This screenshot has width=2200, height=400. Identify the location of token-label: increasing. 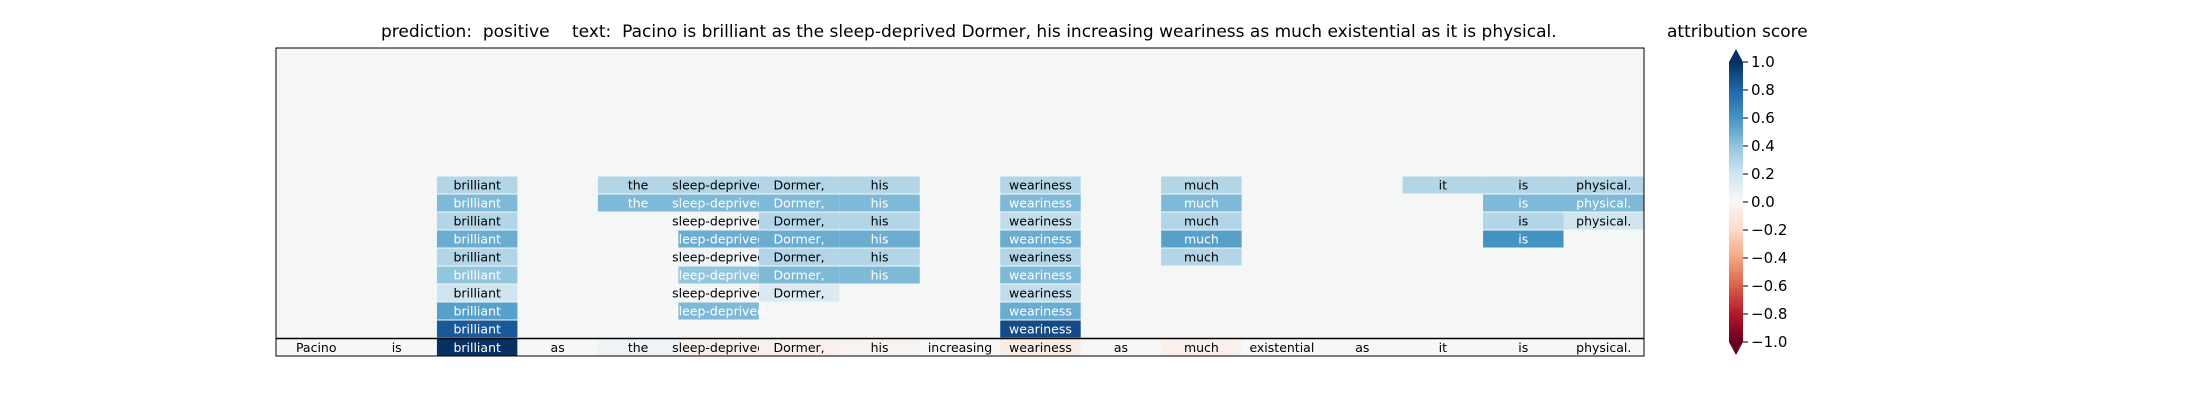
(960, 347).